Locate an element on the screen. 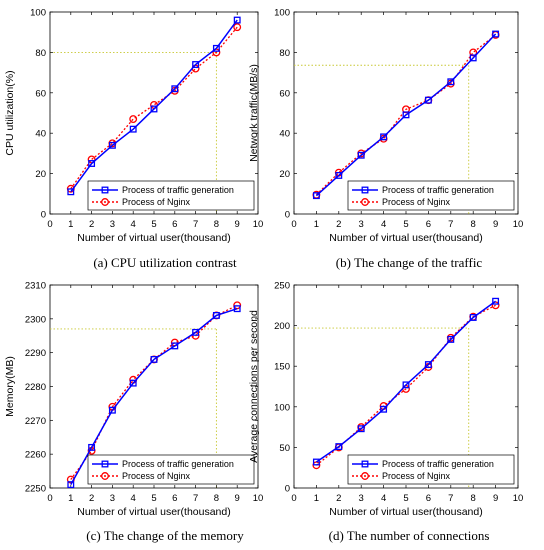 This screenshot has width=544, height=550. x-tick-label-c: 5 is located at coordinates (153, 498).